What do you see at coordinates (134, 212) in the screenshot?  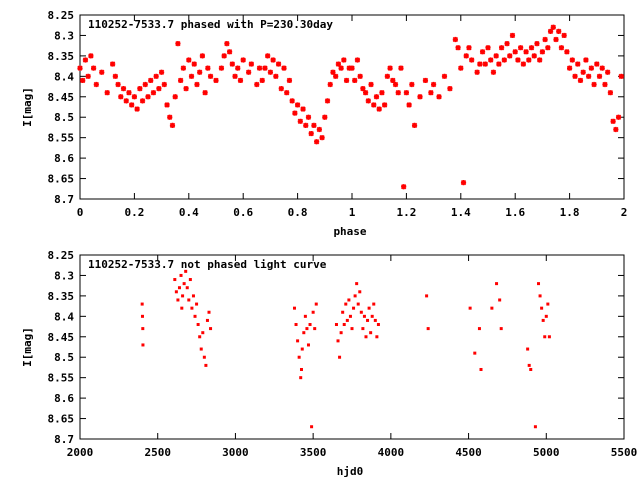 I see `phased-x-tick-label: 0.2` at bounding box center [134, 212].